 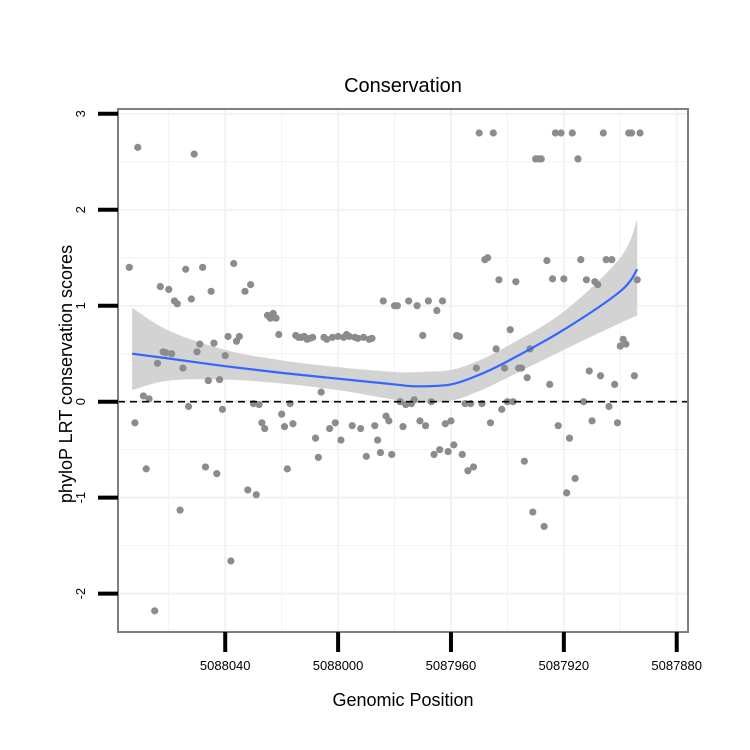 I want to click on x-axis-tick-label: 5088040, so click(x=225, y=665).